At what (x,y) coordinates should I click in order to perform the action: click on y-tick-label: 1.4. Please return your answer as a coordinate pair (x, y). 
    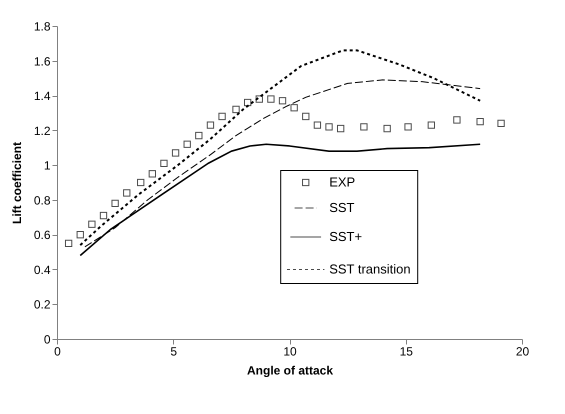
    Looking at the image, I should click on (42, 96).